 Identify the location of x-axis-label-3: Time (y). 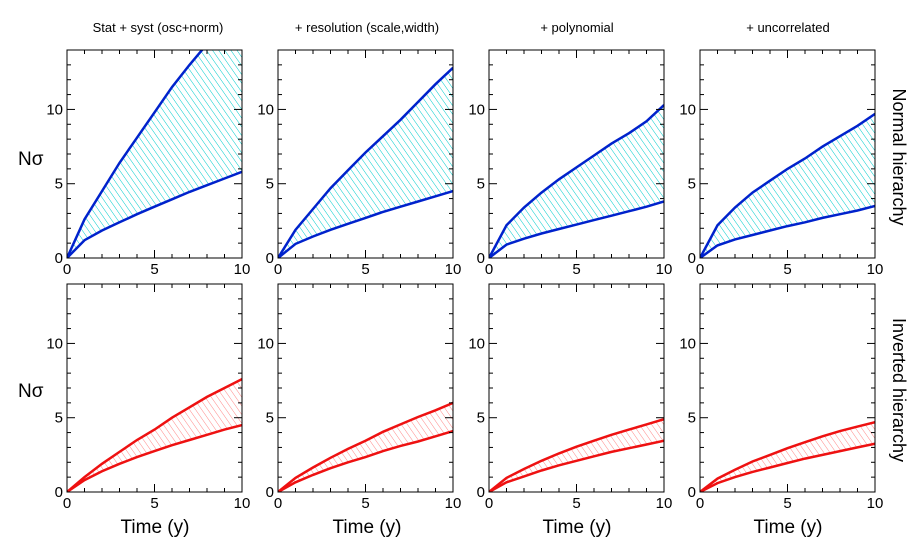
(577, 527).